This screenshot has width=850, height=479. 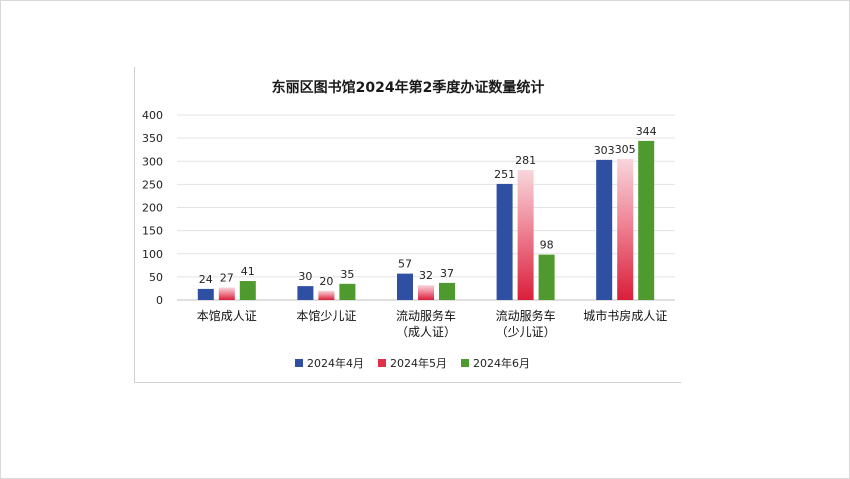 I want to click on data-label: 251, so click(x=504, y=174).